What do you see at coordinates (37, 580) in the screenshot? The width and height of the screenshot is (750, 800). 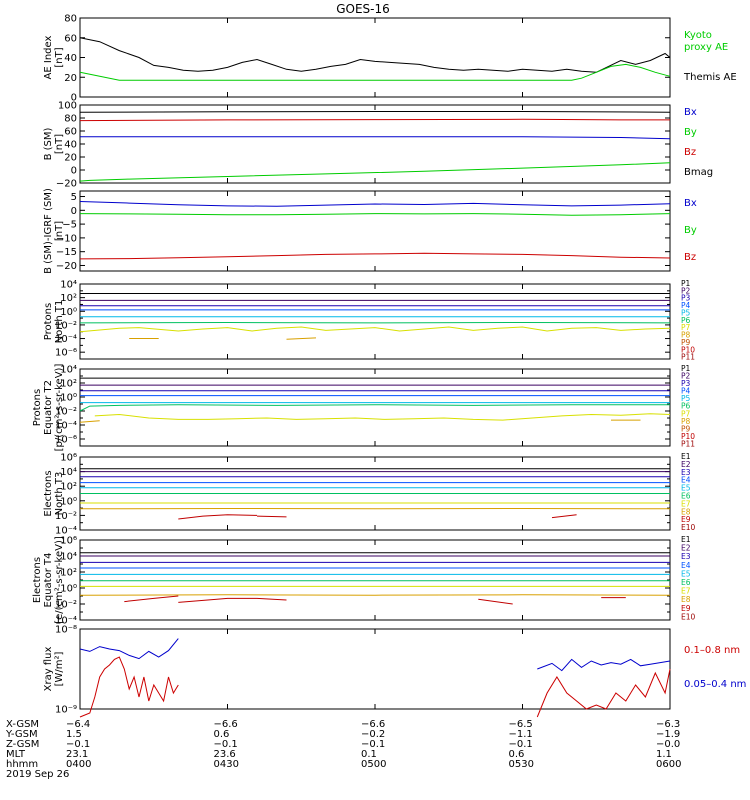 I see `y-axis-label: Electrons` at bounding box center [37, 580].